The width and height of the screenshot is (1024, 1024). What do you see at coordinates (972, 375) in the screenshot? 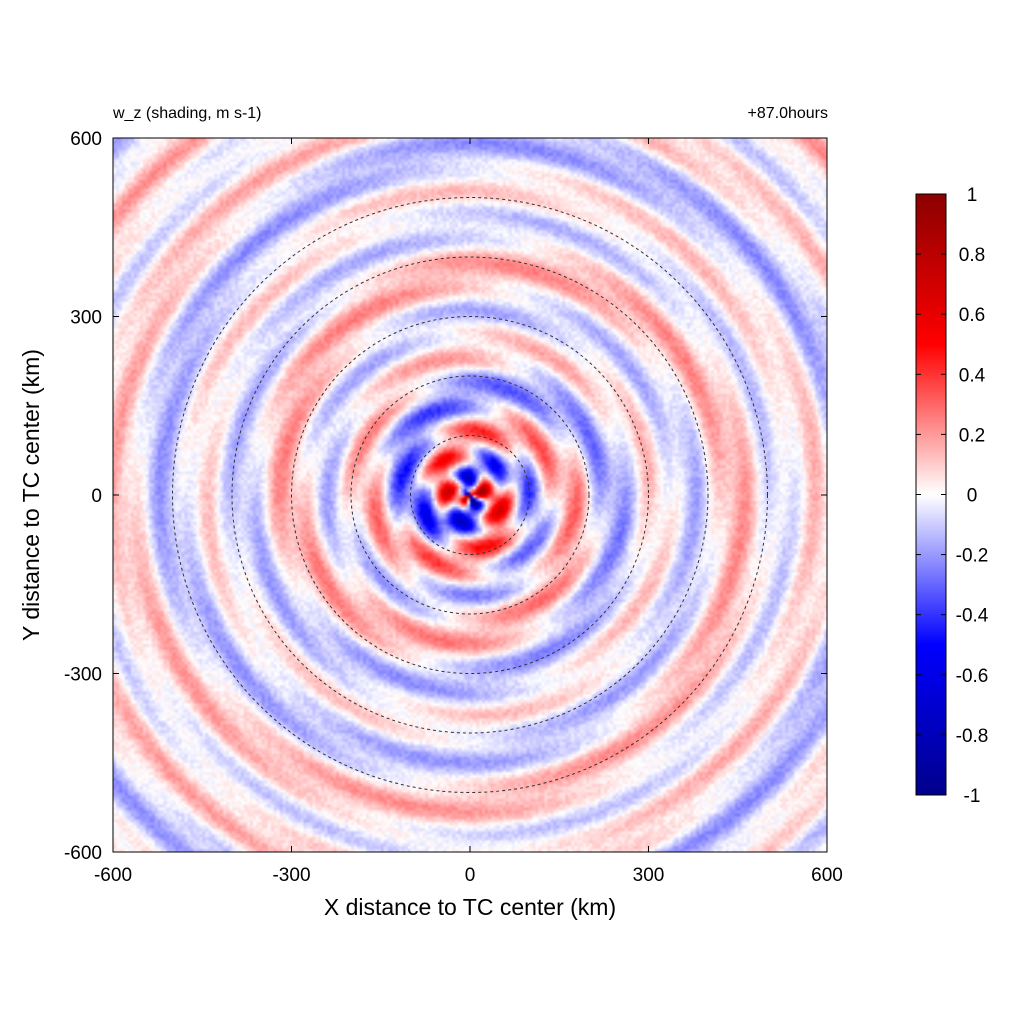
I see `colorbar-tick-label: 0.4` at bounding box center [972, 375].